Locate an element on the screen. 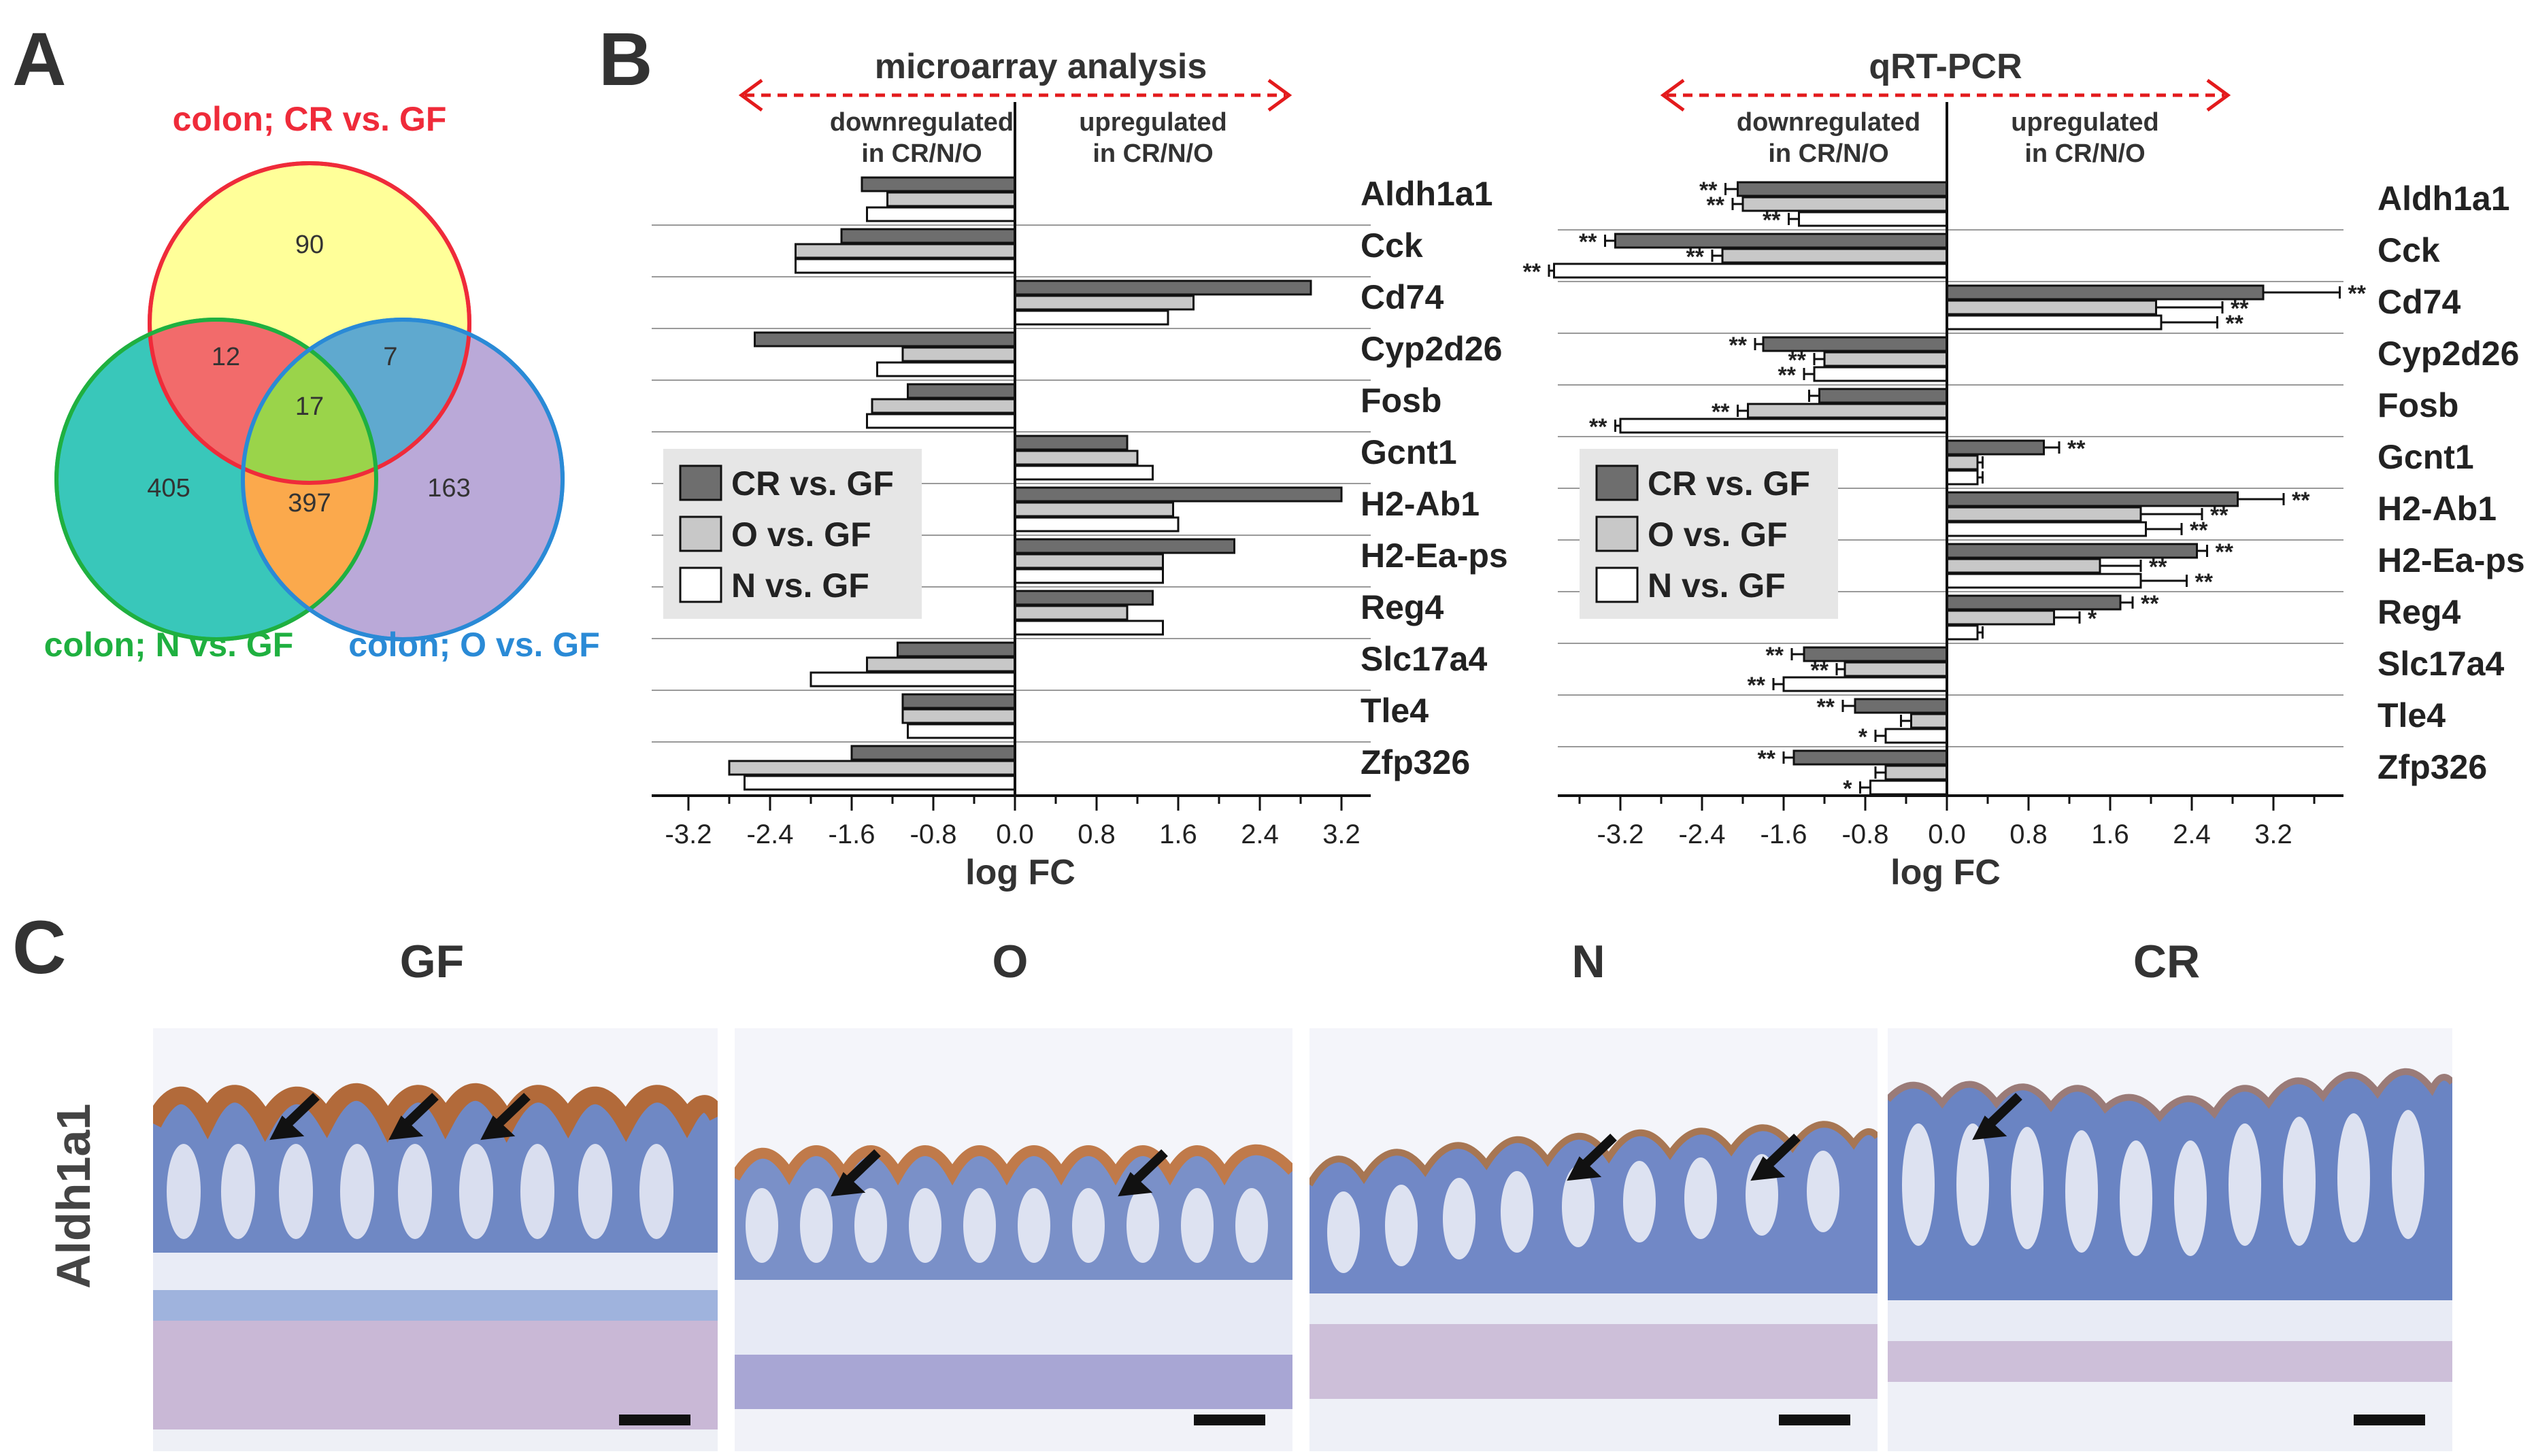  bar-cr-reg4 is located at coordinates (1084, 598).